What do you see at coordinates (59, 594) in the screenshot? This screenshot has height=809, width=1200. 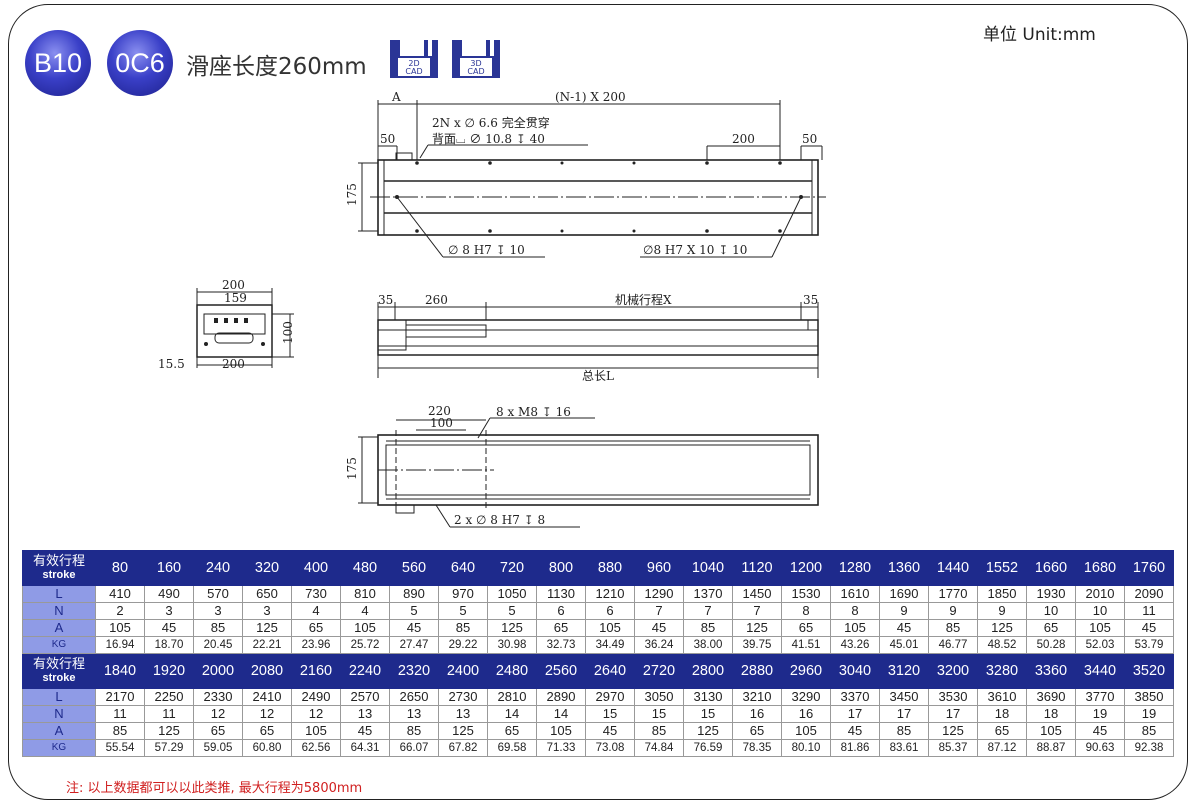 I see `row-label-l: L` at bounding box center [59, 594].